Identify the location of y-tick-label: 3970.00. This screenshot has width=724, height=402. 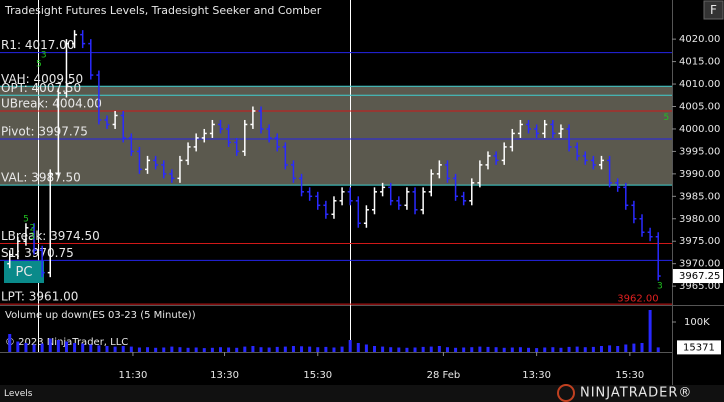
(699, 264).